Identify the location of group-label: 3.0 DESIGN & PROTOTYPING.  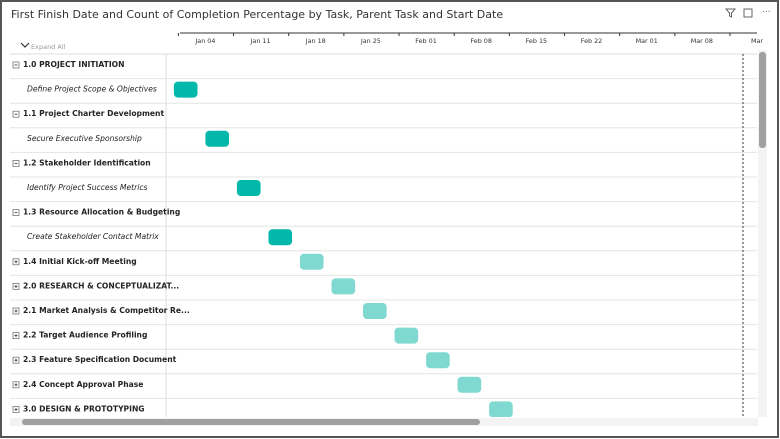
(84, 408).